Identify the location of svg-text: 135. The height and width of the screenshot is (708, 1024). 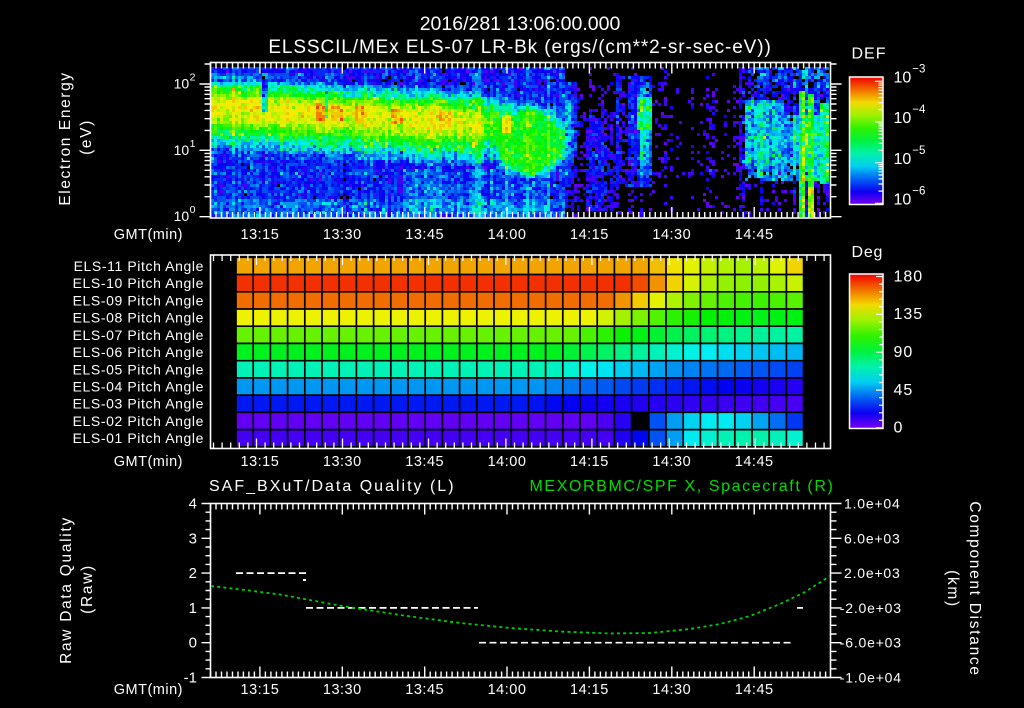
(909, 314).